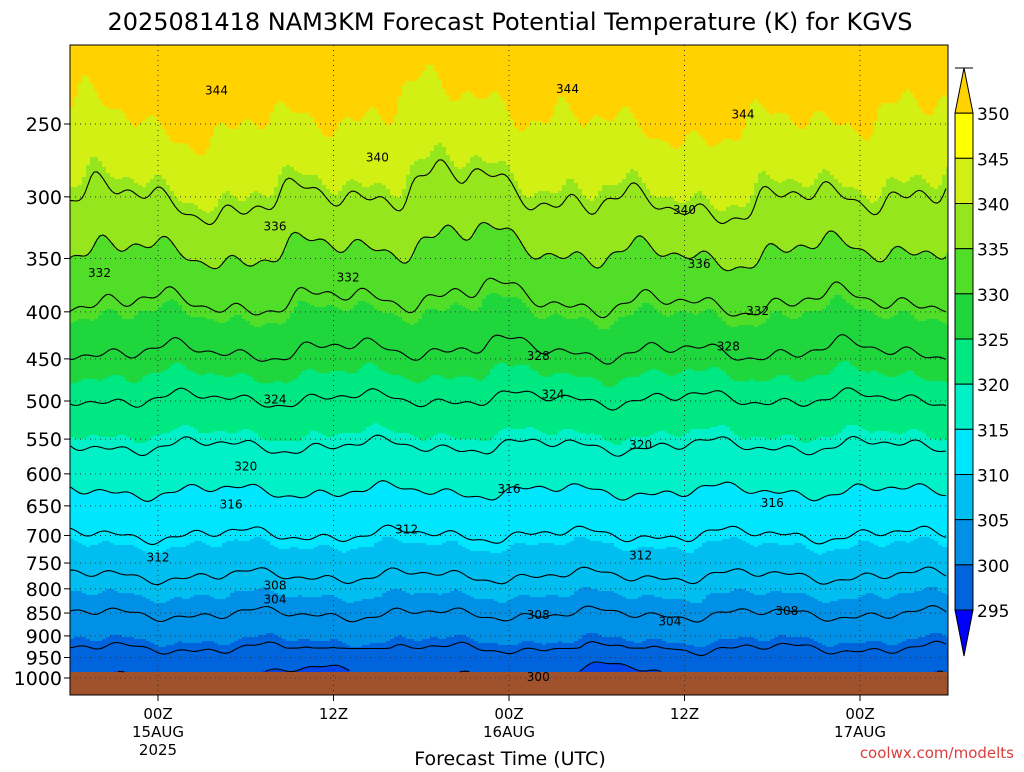  Describe the element at coordinates (993, 477) in the screenshot. I see `colorbar-label: 310` at that location.